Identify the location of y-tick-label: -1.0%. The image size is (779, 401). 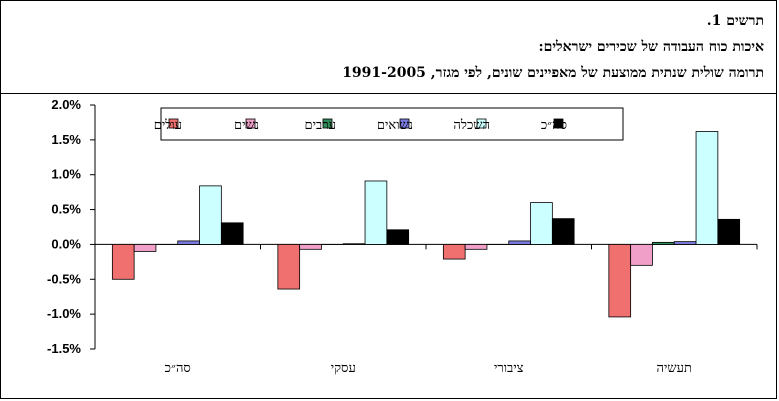
(64, 313).